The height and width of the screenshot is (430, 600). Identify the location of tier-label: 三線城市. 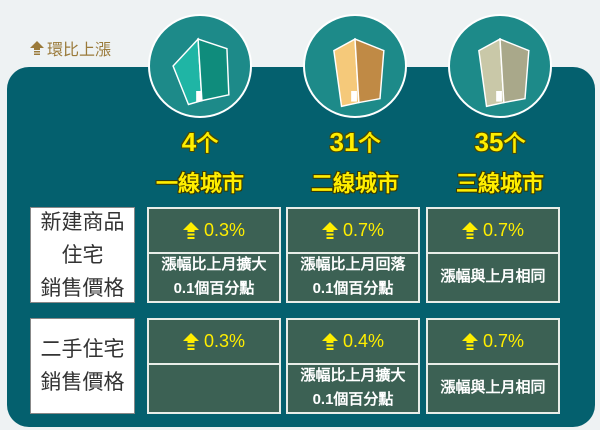
(499, 183).